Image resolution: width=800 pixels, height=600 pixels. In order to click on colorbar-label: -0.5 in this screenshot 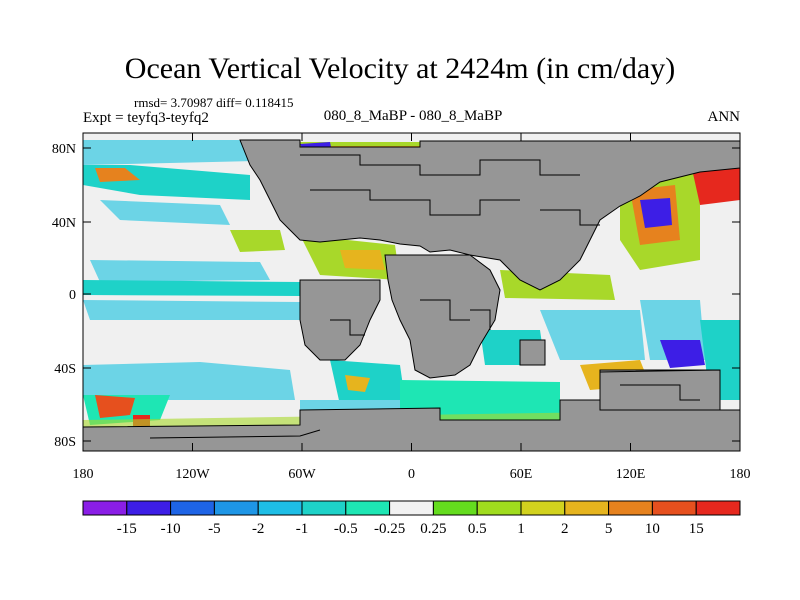, I will do `click(346, 529)`.